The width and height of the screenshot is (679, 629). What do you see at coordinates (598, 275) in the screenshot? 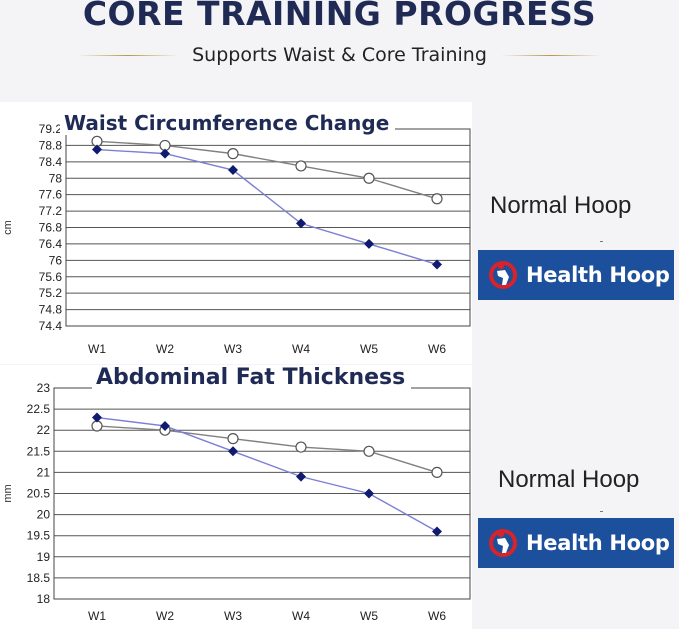
I see `legend-health-hoop-label-1: Health Hoop` at bounding box center [598, 275].